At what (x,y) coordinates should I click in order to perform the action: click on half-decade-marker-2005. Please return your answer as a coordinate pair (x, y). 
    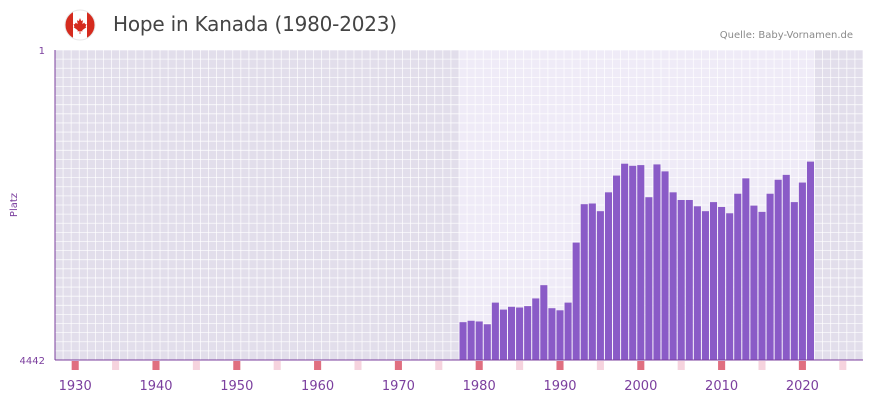
    Looking at the image, I should click on (681, 365).